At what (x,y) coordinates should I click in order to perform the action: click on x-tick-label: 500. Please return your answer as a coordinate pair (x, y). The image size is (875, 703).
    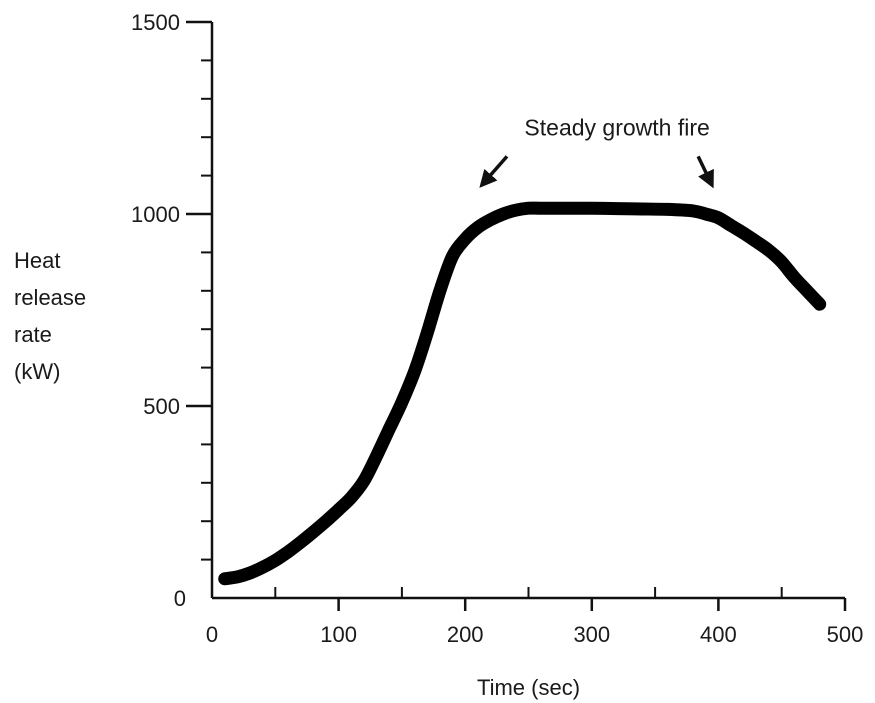
    Looking at the image, I should click on (845, 634).